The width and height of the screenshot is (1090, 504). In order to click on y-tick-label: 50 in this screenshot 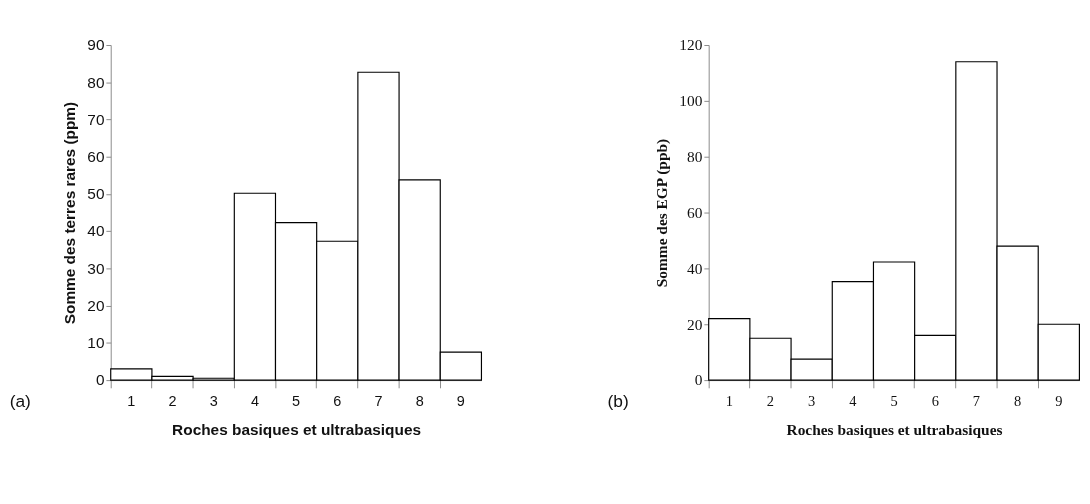, I will do `click(96, 194)`.